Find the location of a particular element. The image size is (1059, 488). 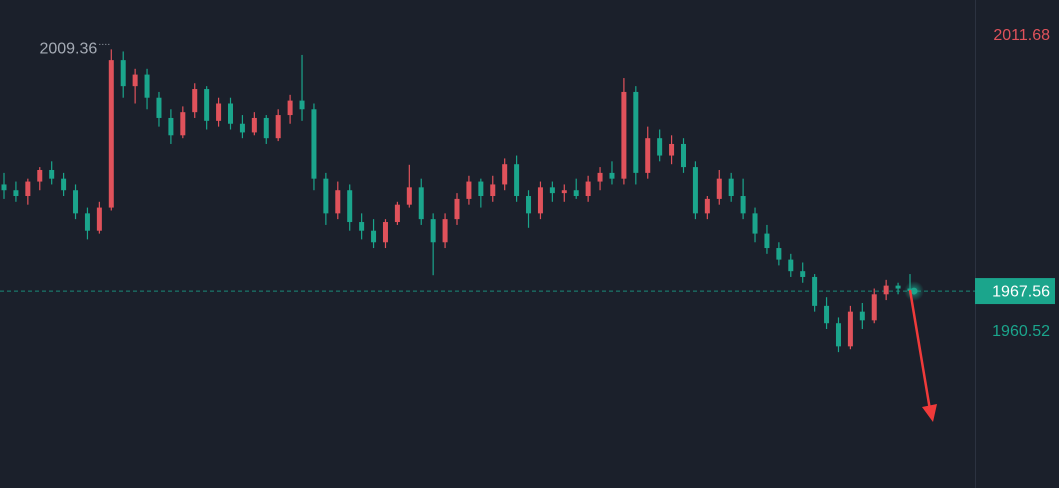

last-dot is located at coordinates (914, 291).